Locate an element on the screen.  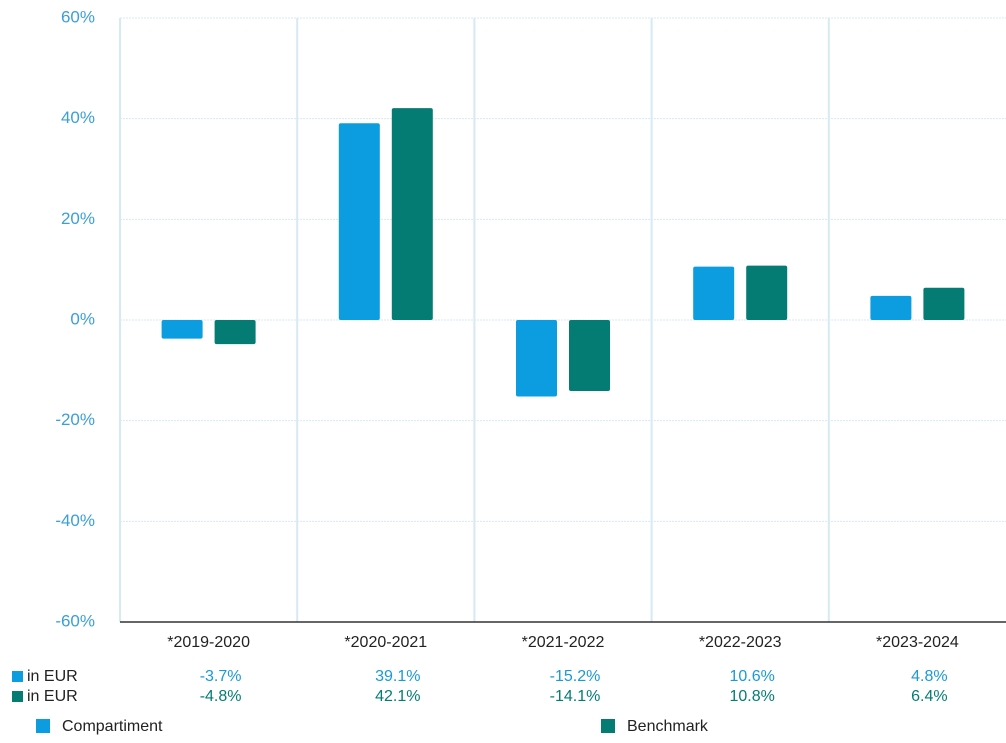
x-tick-label: *2021-2022 is located at coordinates (563, 642).